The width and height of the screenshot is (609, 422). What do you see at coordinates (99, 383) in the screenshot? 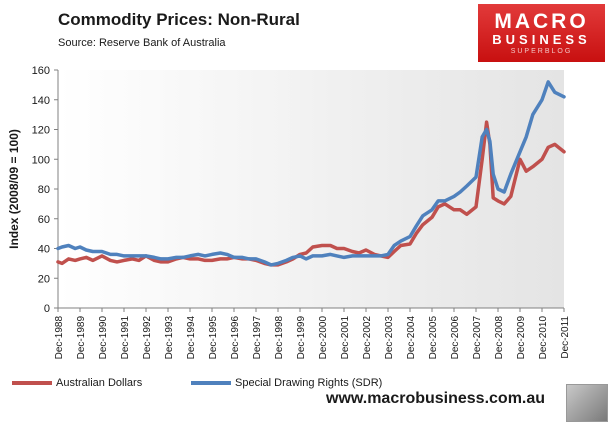
I see `legend-label-aud: Australian Dollars` at bounding box center [99, 383].